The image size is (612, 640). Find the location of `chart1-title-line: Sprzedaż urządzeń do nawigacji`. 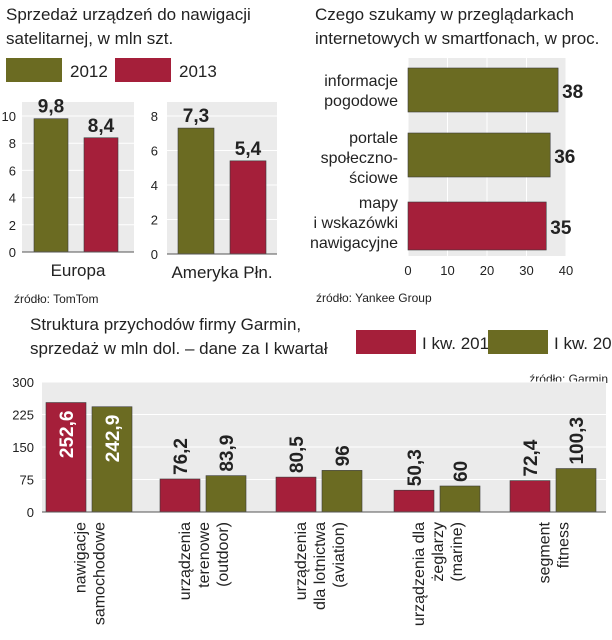

chart1-title-line: Sprzedaż urządzeń do nawigacji is located at coordinates (128, 14).